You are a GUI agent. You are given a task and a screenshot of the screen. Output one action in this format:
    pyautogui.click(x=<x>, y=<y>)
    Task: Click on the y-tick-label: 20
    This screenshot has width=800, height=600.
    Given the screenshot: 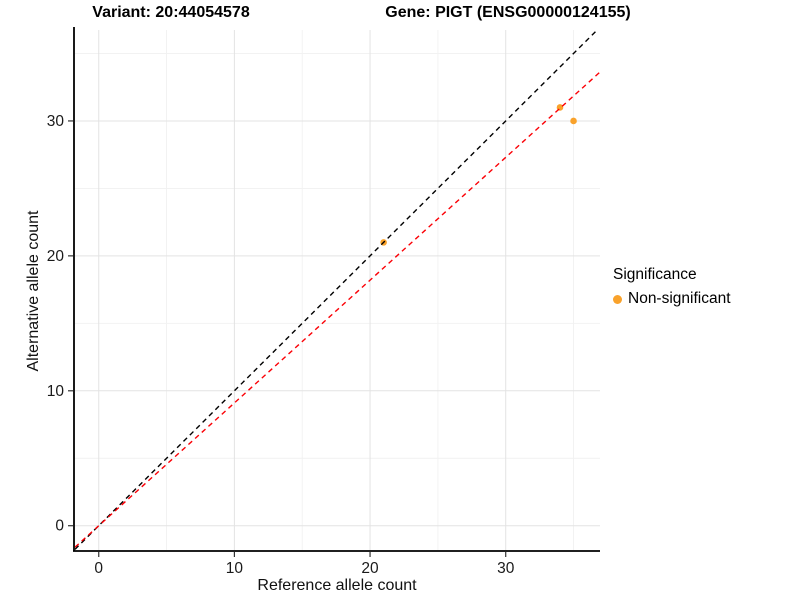 What is the action you would take?
    pyautogui.click(x=56, y=256)
    